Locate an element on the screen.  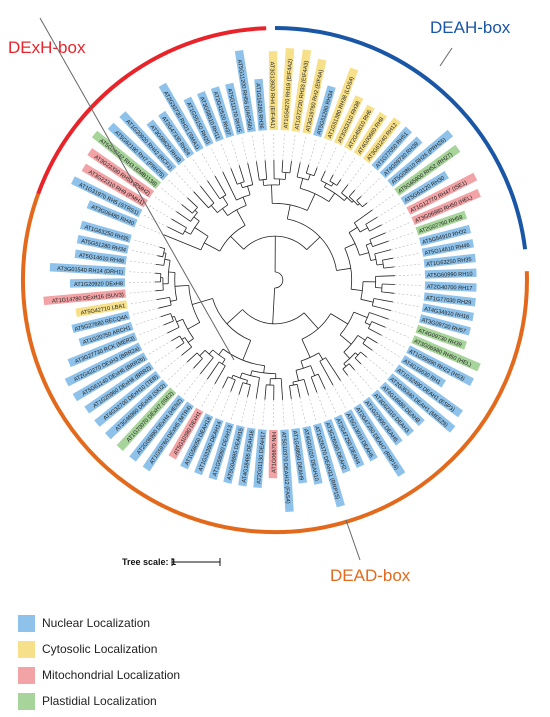
legend-item-plastidial: Plastidial Localization is located at coordinates (148, 704).